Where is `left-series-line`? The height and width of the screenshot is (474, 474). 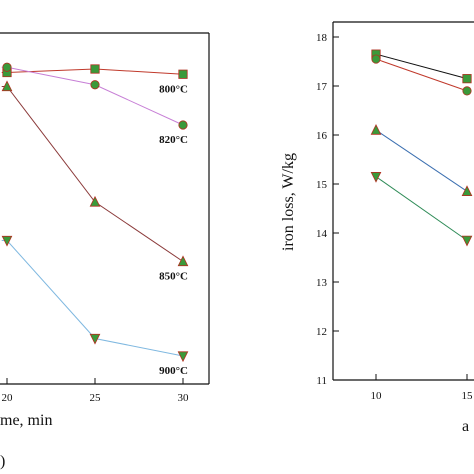 left-series-line is located at coordinates (92, 96).